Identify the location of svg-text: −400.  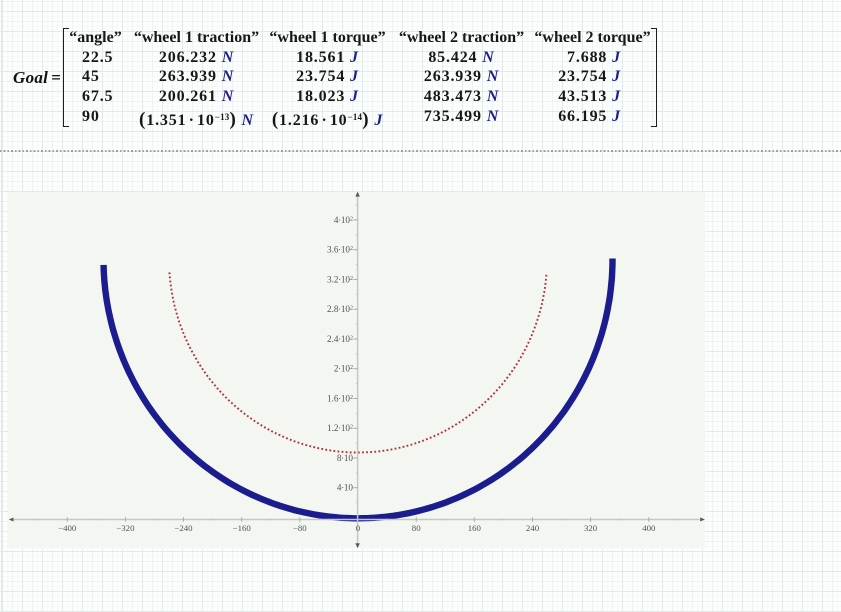
(67, 528).